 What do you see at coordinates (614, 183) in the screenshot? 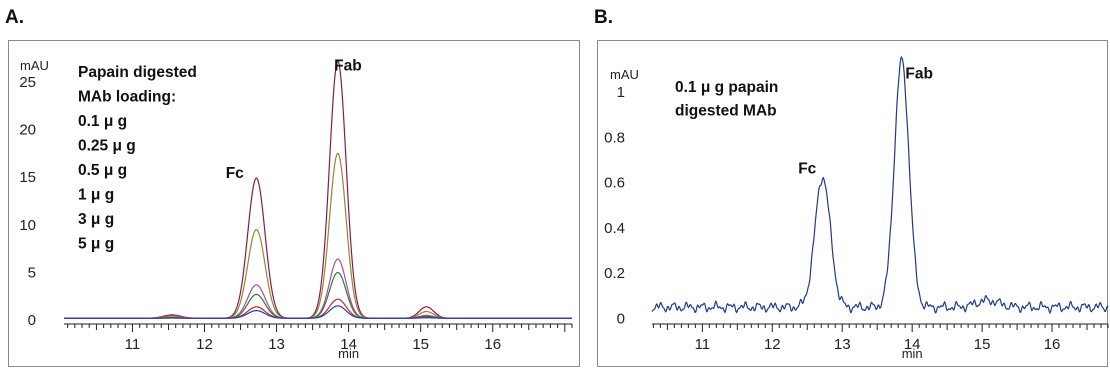
I see `y-tick-label: 0.6` at bounding box center [614, 183].